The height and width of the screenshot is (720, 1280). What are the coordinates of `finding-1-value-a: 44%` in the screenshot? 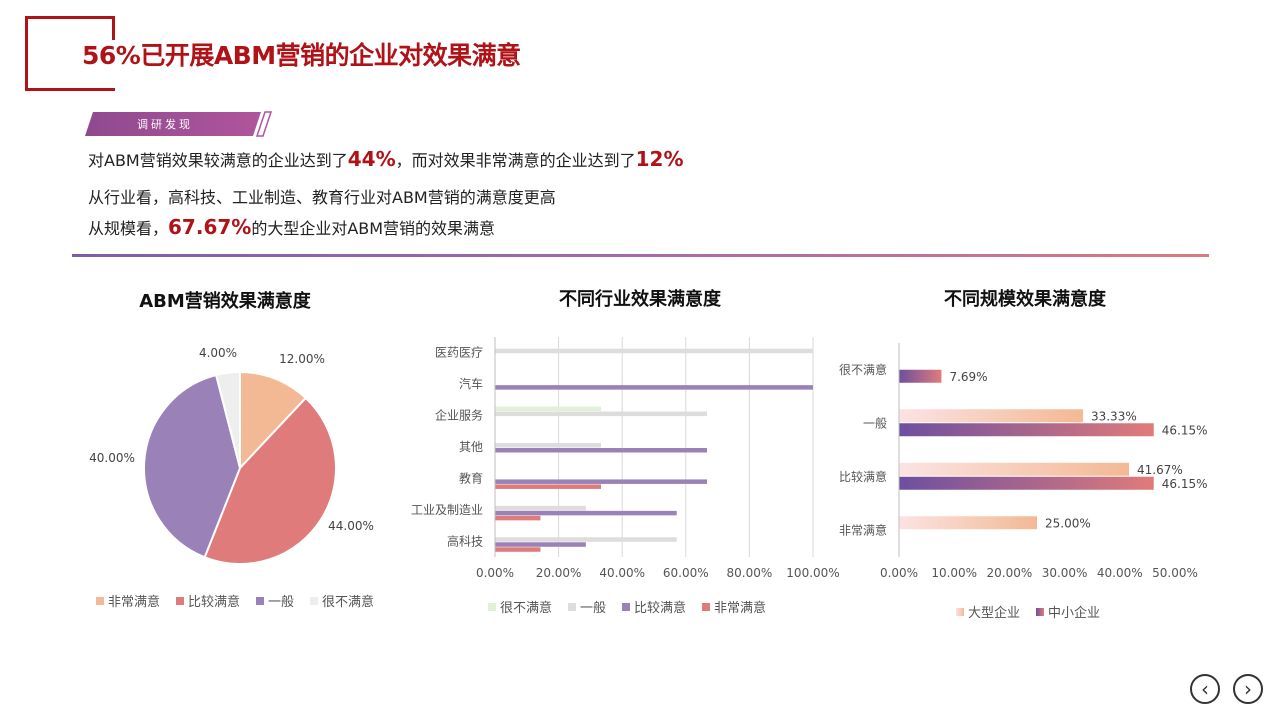 It's located at (371, 159).